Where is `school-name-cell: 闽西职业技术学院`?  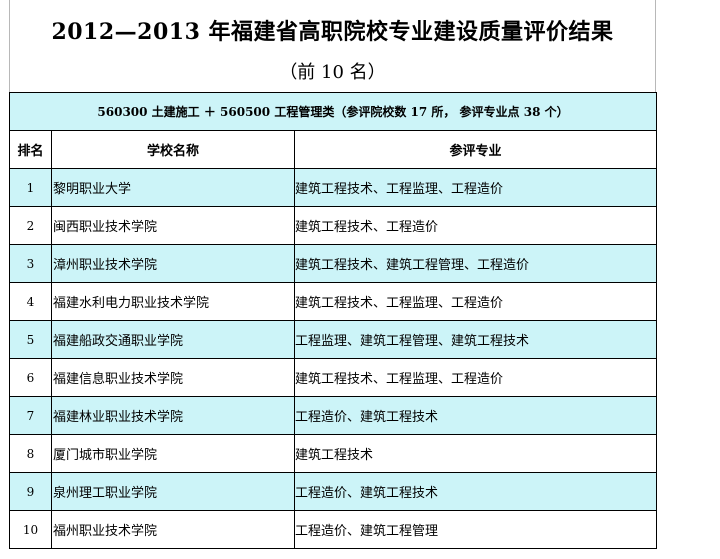 school-name-cell: 闽西职业技术学院 is located at coordinates (173, 225).